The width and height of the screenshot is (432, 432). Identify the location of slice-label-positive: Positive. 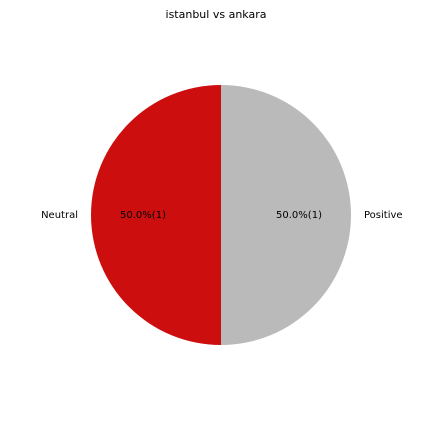
(383, 215).